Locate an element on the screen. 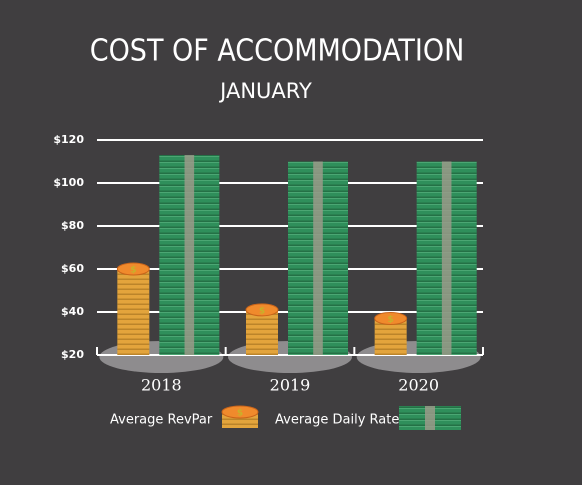  legend-label: Average Daily Rate is located at coordinates (337, 420).